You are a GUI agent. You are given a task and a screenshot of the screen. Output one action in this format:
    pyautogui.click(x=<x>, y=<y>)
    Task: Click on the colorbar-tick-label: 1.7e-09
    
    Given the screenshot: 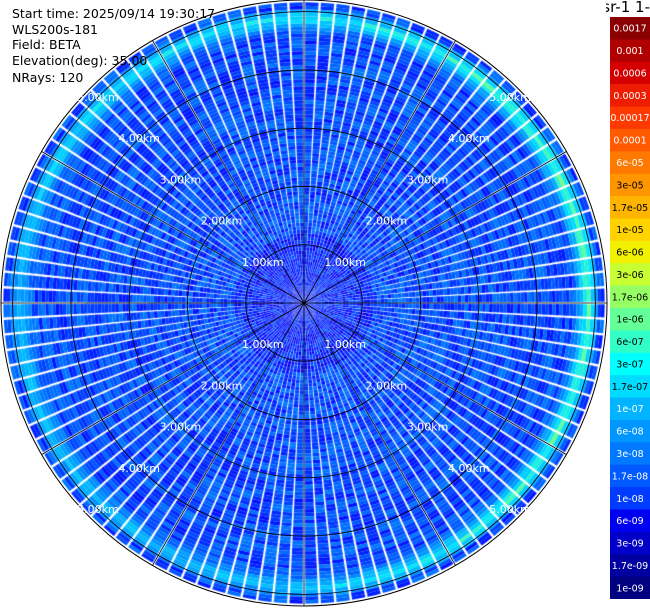 What is the action you would take?
    pyautogui.click(x=630, y=566)
    